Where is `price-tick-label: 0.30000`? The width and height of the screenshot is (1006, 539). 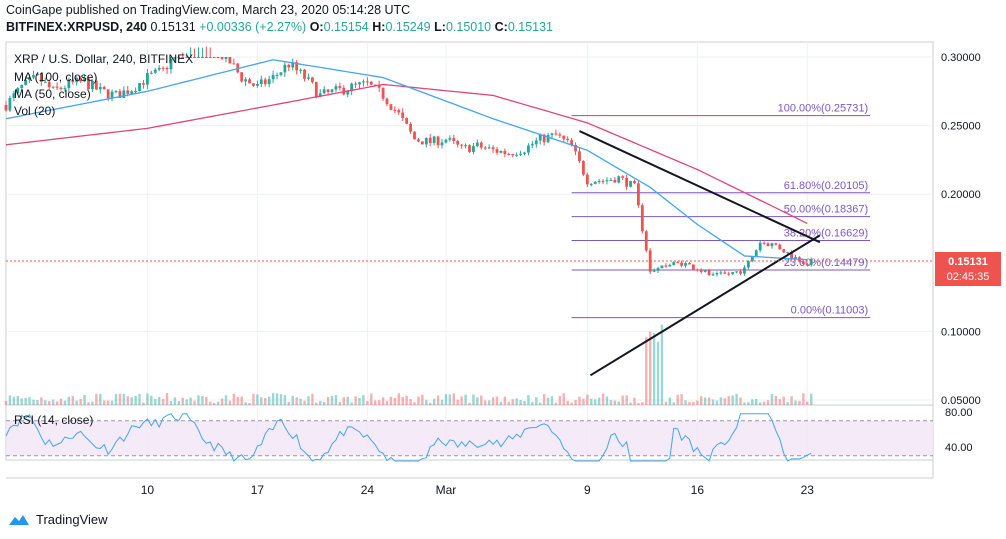
price-tick-label: 0.30000 is located at coordinates (961, 58).